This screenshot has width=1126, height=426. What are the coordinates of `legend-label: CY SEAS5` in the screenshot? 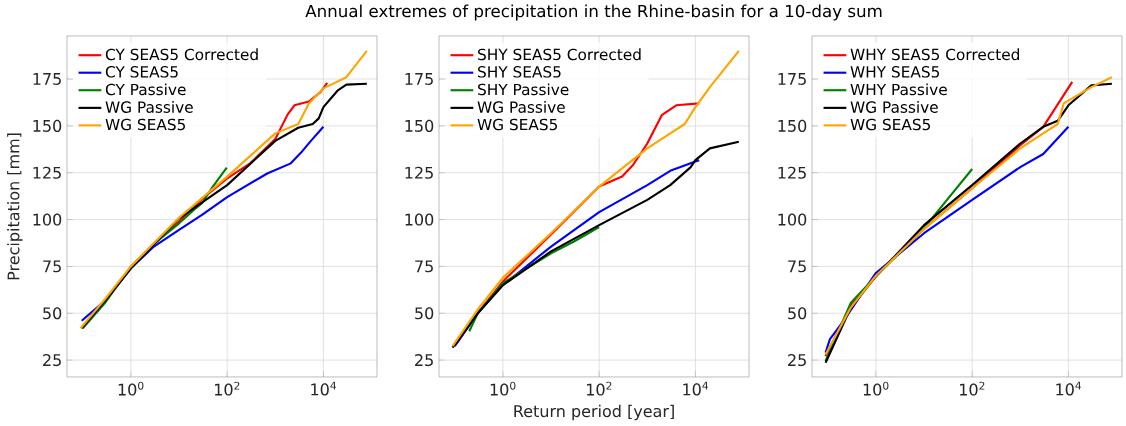 It's located at (141, 72).